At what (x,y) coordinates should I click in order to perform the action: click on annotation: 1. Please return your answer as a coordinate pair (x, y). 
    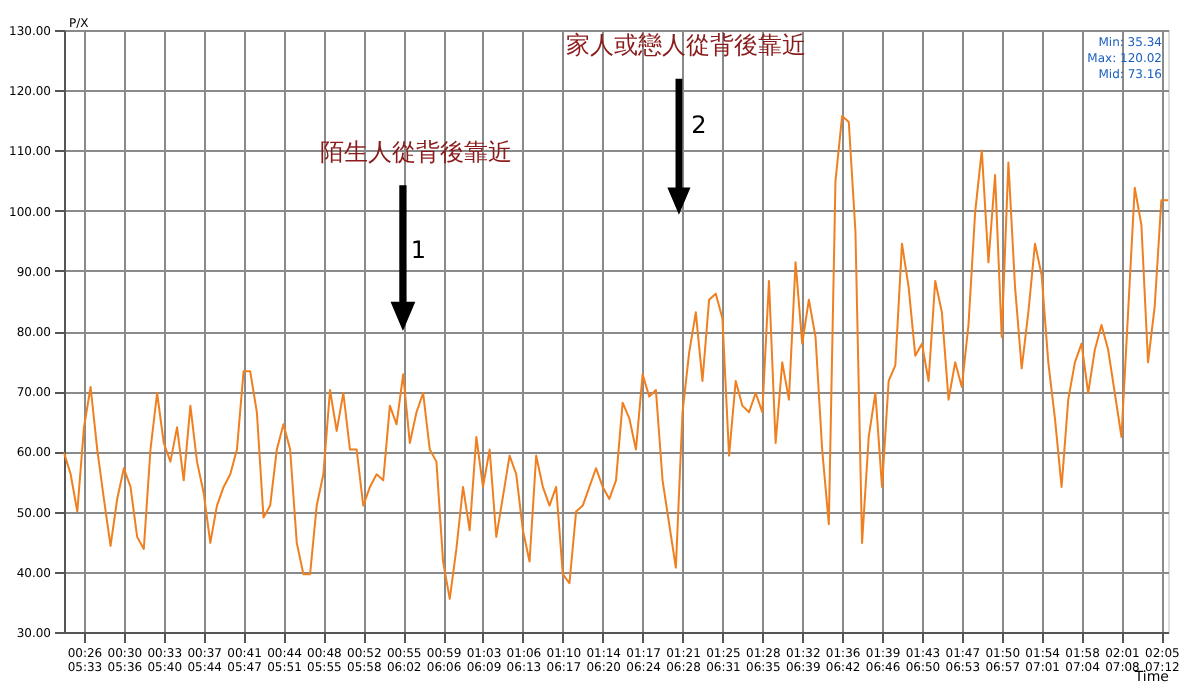
    Looking at the image, I should click on (418, 250).